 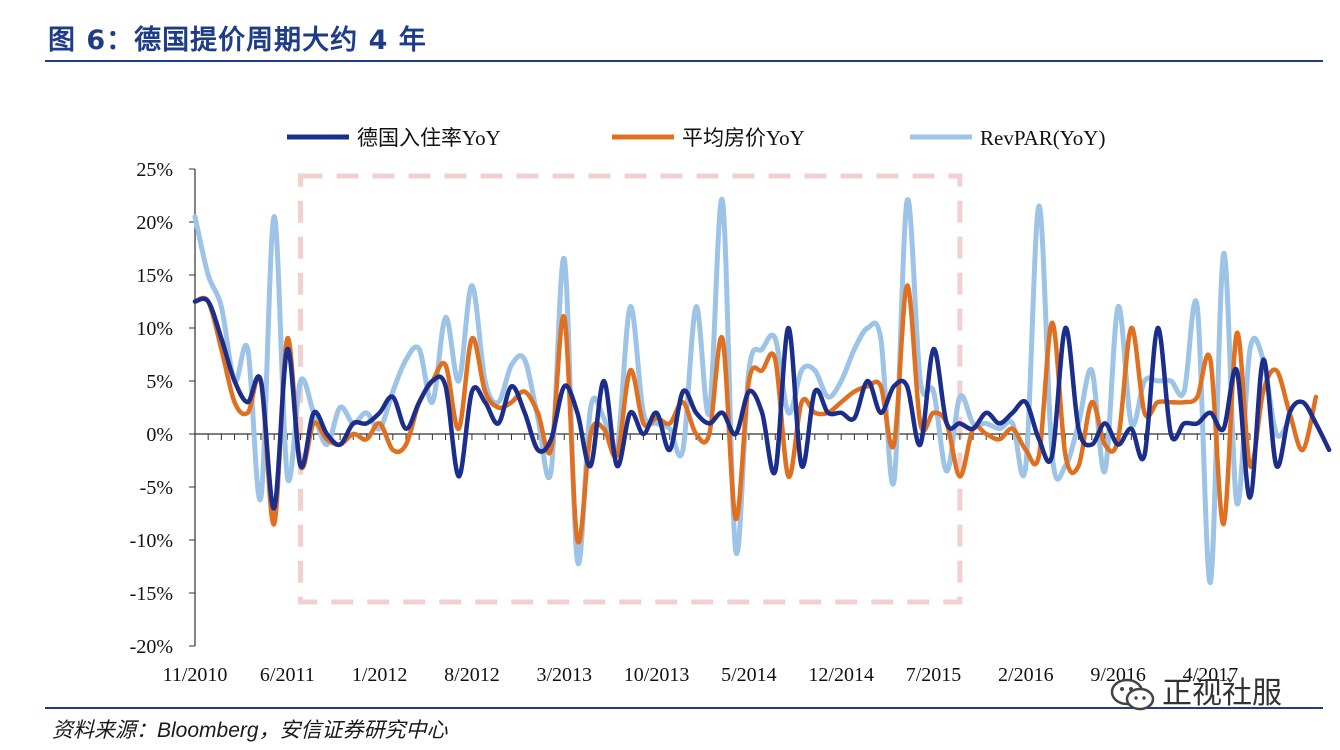 What do you see at coordinates (154, 170) in the screenshot?
I see `y-tick-label: 25%` at bounding box center [154, 170].